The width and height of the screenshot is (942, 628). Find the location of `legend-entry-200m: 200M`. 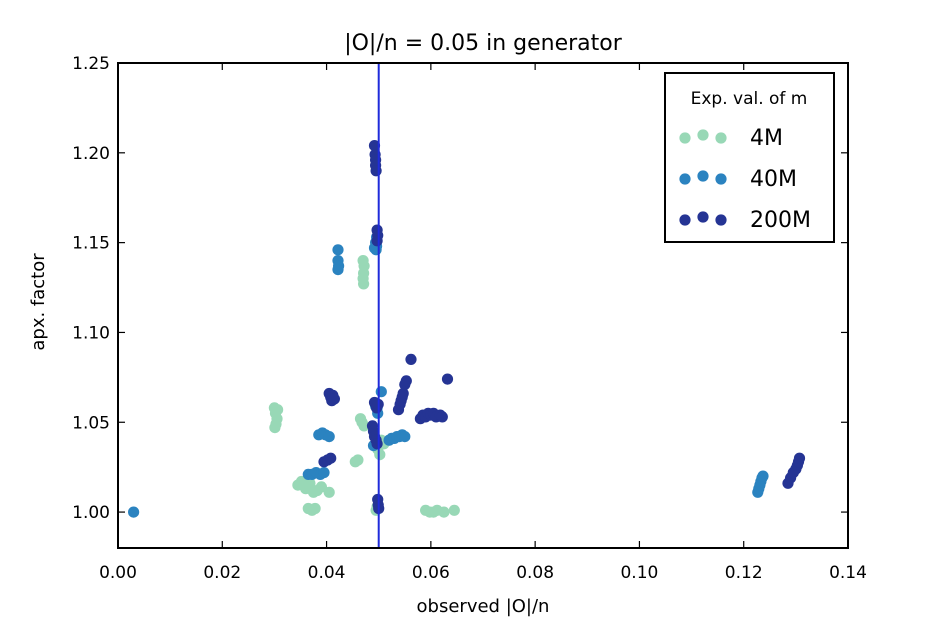

legend-entry-200m: 200M is located at coordinates (745, 220).